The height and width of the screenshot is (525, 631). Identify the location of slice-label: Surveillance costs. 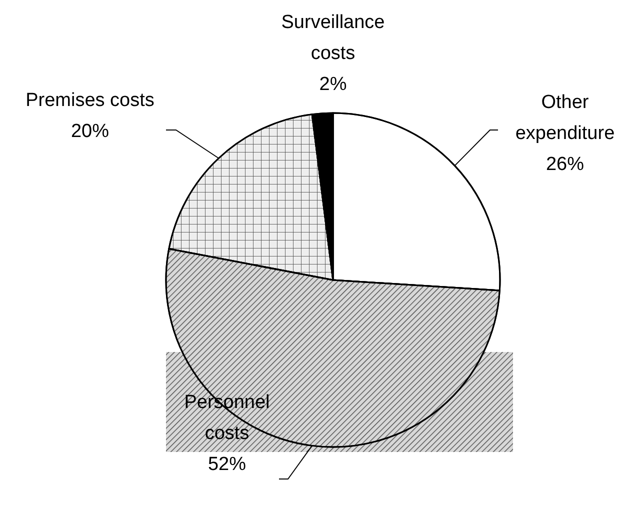
(333, 38).